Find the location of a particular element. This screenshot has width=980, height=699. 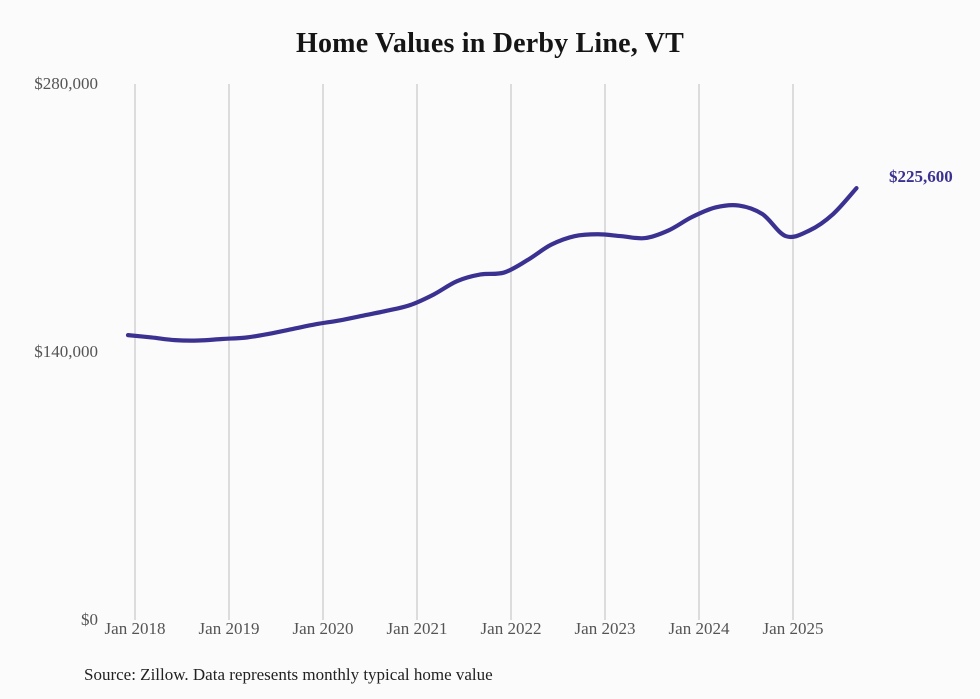

x-tick-label: Jan 2025 is located at coordinates (793, 628).